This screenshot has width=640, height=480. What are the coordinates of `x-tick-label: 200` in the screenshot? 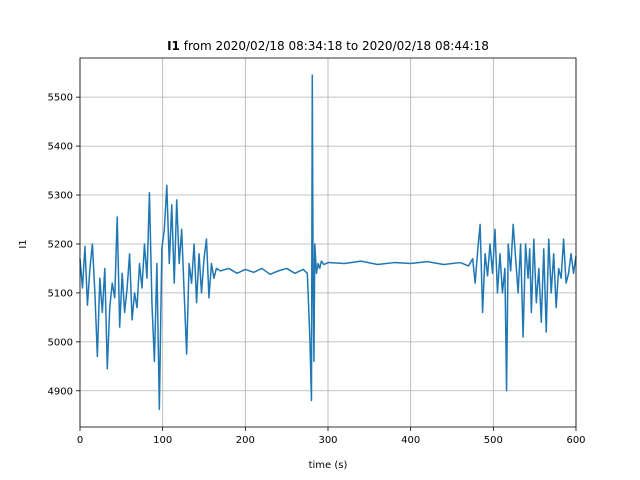 It's located at (245, 440).